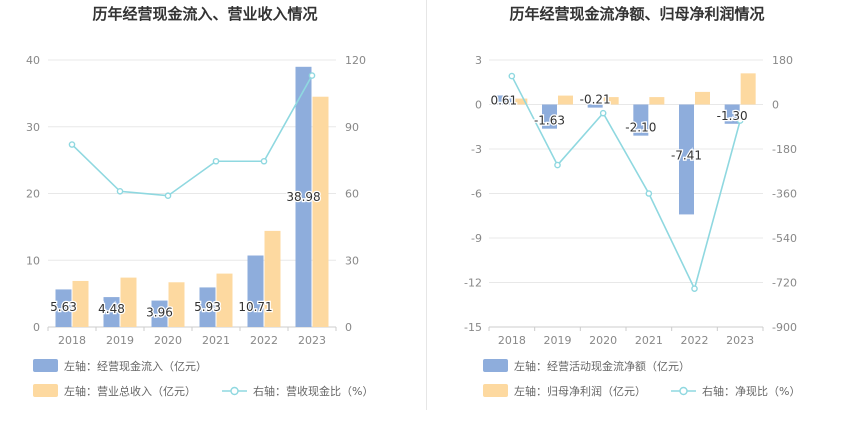 The width and height of the screenshot is (850, 437). I want to click on data-label: -7.41, so click(686, 155).